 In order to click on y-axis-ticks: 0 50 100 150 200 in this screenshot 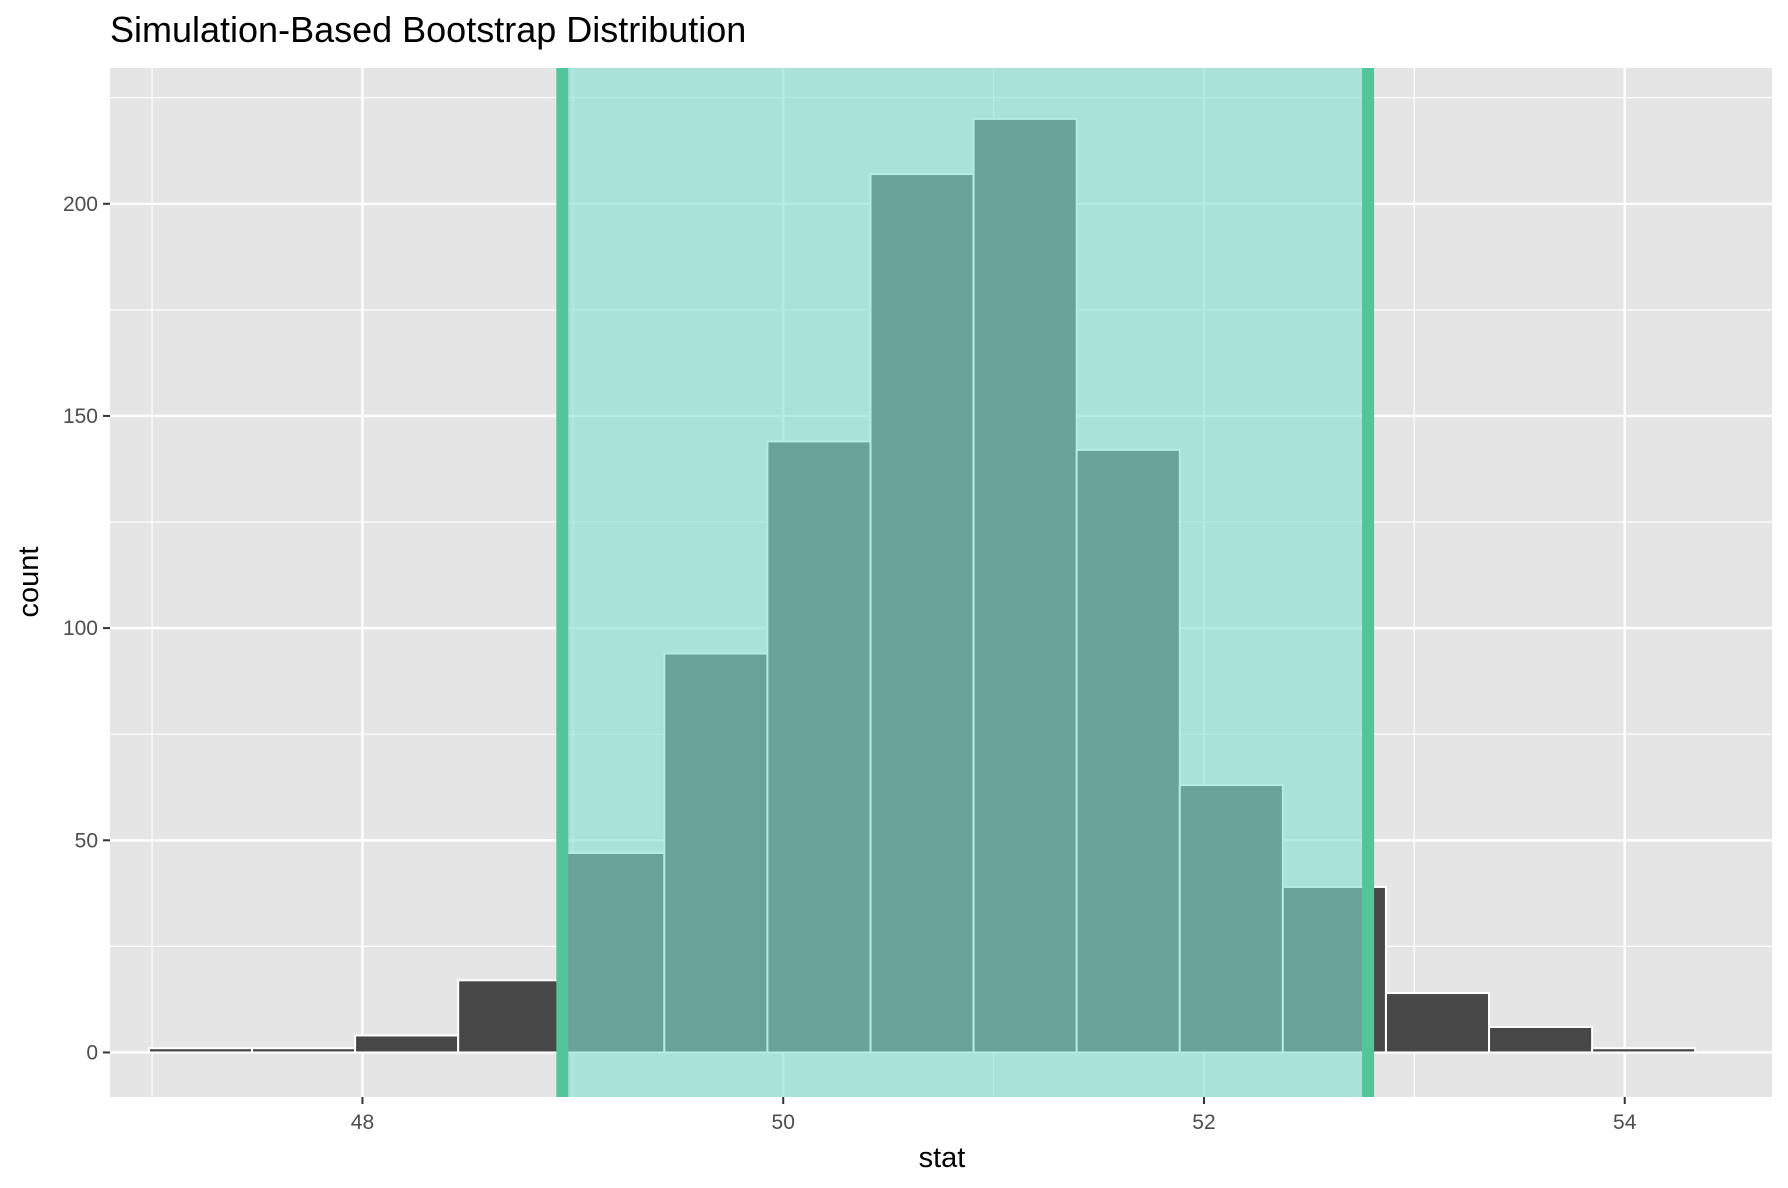, I will do `click(86, 628)`.